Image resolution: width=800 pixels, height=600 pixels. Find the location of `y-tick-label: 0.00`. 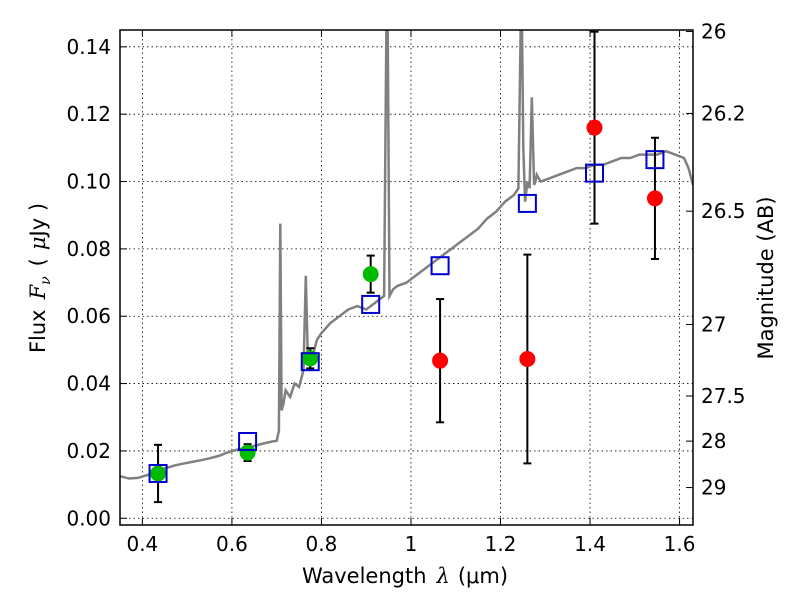

y-tick-label: 0.00 is located at coordinates (88, 518).